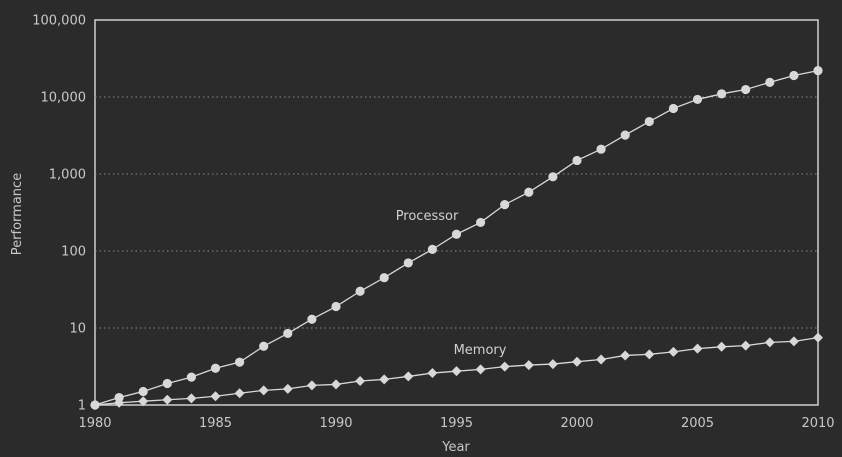 This screenshot has width=842, height=457. Describe the element at coordinates (427, 216) in the screenshot. I see `series-label-processor: Processor` at that location.